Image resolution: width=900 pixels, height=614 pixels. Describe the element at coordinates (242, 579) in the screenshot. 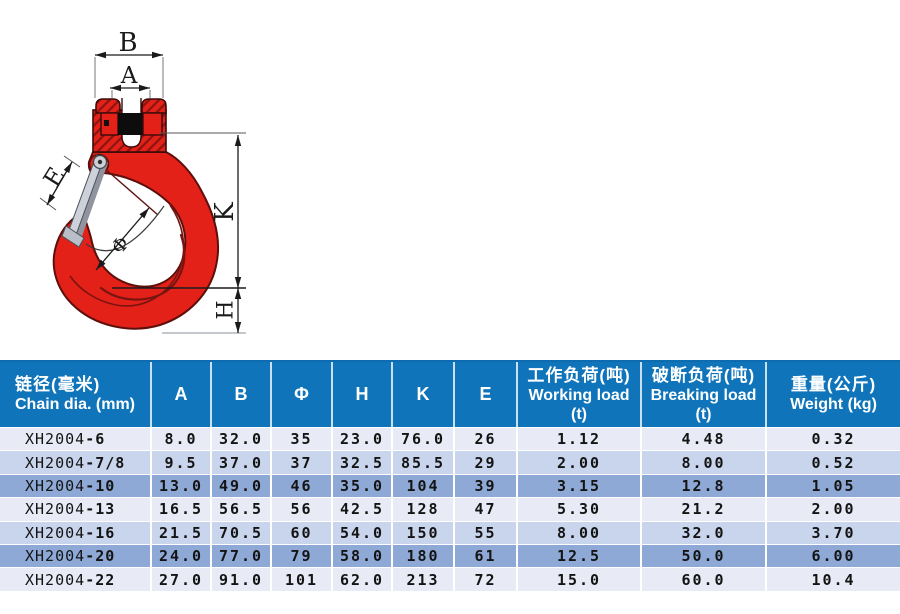

I see `value-cell: 91.0` at that location.